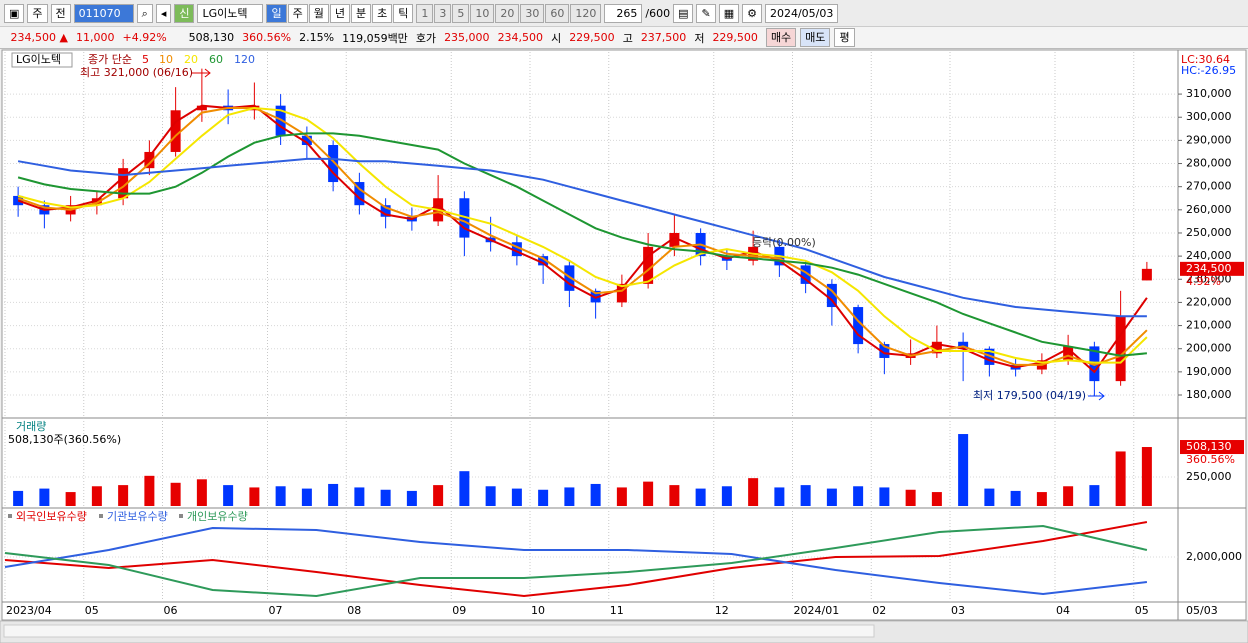  Describe the element at coordinates (1209, 116) in the screenshot. I see `y-tick-label: 300,000` at that location.